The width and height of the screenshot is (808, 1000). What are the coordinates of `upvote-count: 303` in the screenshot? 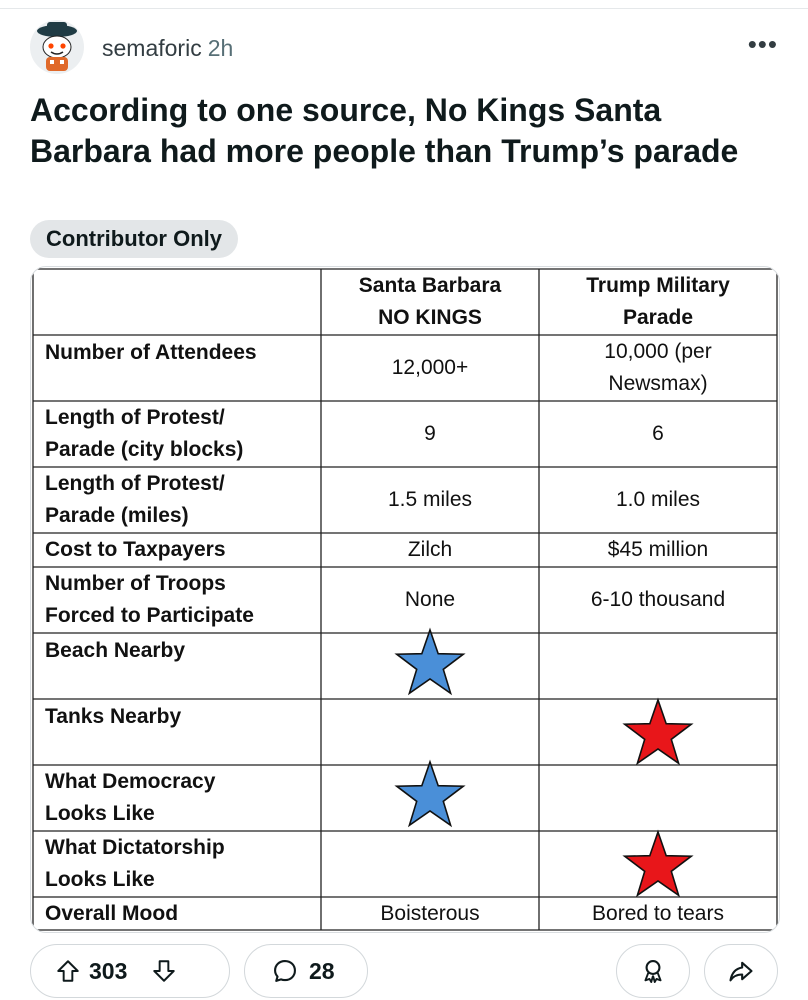 It's located at (108, 970).